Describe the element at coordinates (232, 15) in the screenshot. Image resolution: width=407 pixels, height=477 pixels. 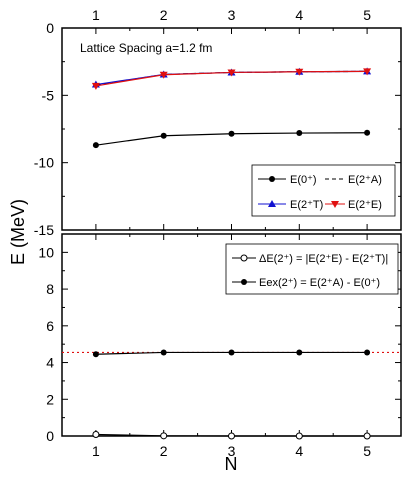
I see `top-x-tick-label: 3` at that location.